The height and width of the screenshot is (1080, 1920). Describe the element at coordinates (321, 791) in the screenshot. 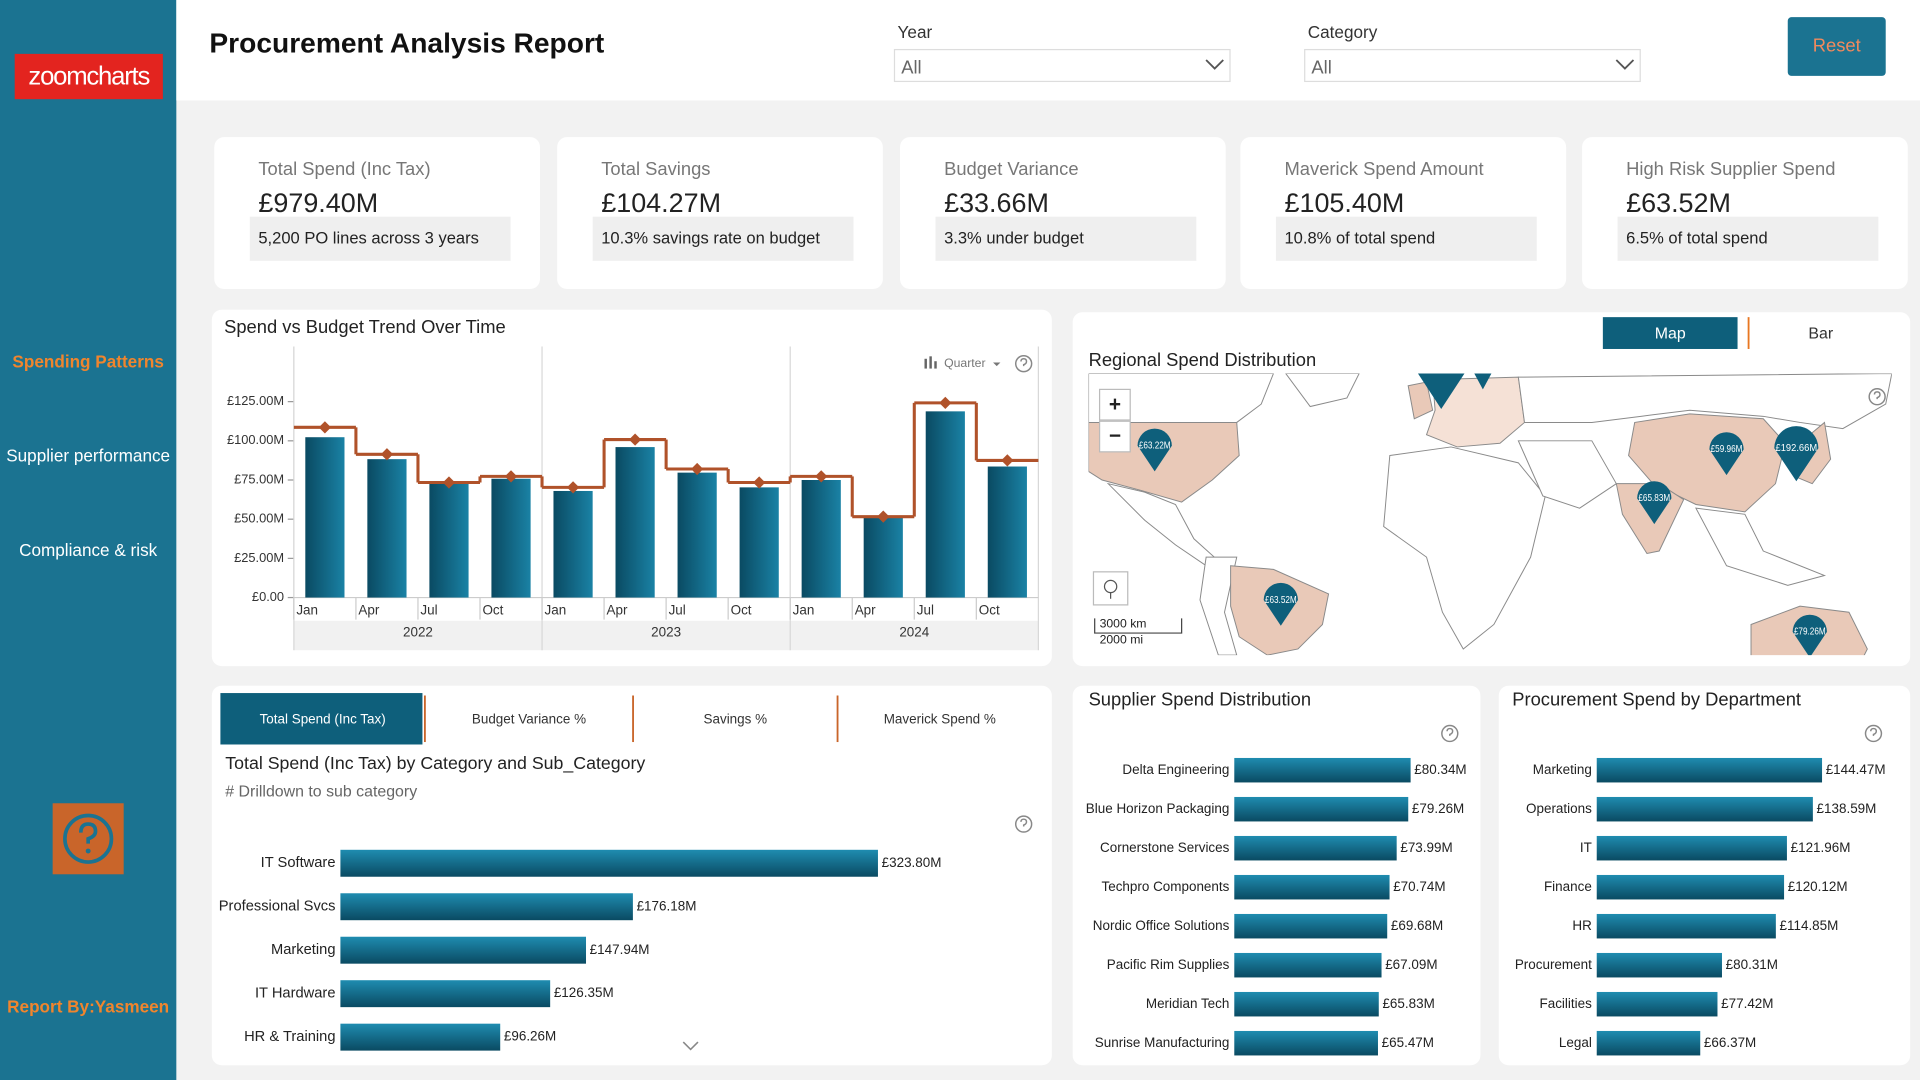

I see `chart-subtitle: # Drilldown to sub category` at that location.